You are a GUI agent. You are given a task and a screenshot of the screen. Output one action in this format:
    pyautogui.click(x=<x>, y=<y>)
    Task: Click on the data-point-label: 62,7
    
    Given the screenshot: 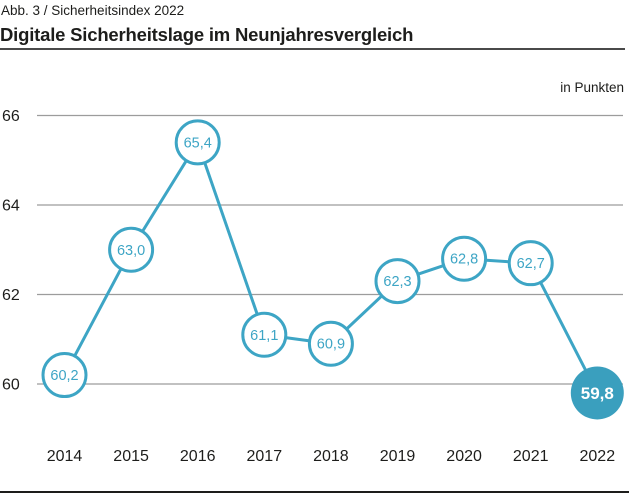 What is the action you would take?
    pyautogui.click(x=531, y=264)
    